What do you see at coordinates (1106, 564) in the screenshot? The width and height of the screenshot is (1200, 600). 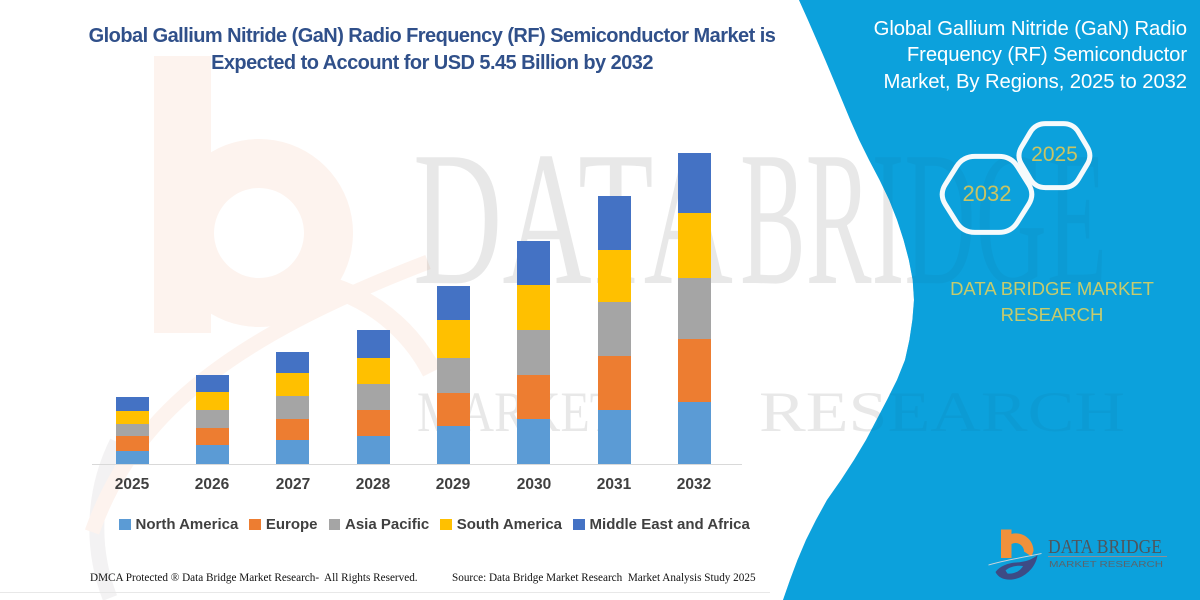 I see `svg-text: MARKET RESEARCH` at bounding box center [1106, 564].